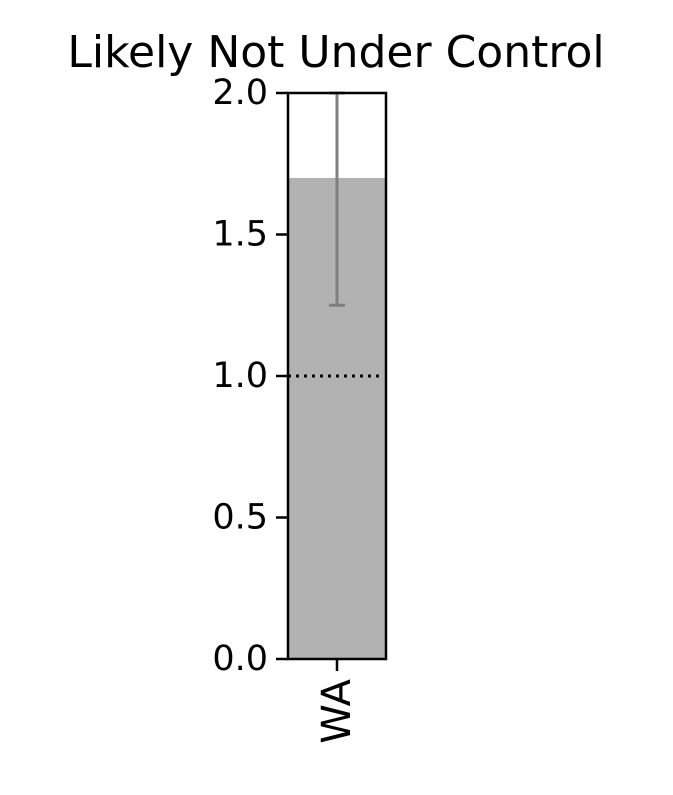 The height and width of the screenshot is (795, 673). I want to click on x-tick-label-wa: WA, so click(337, 710).